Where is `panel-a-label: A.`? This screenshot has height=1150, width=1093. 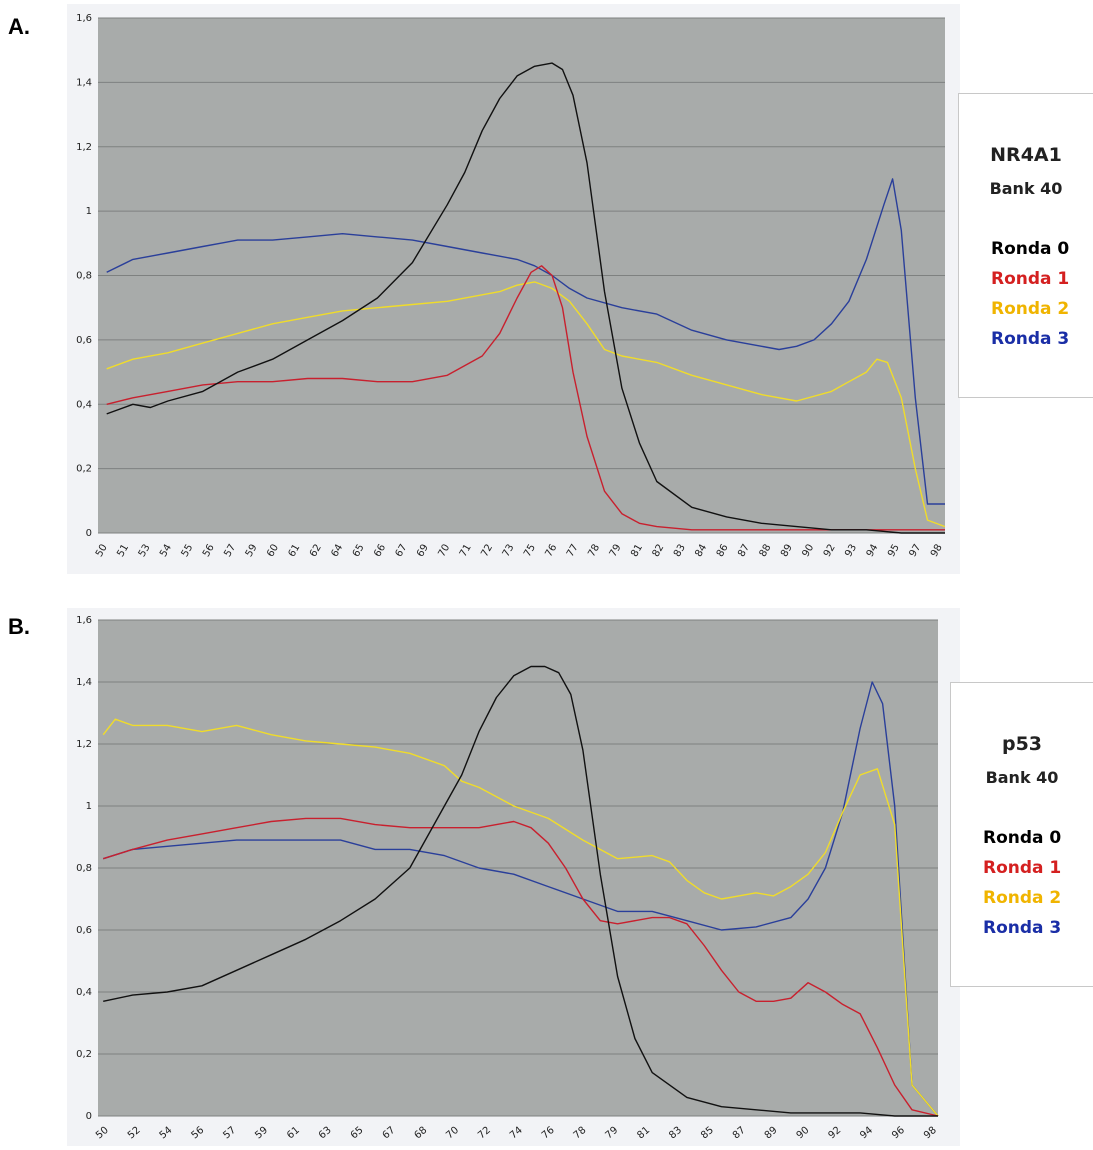 panel-a-label: A. is located at coordinates (19, 26).